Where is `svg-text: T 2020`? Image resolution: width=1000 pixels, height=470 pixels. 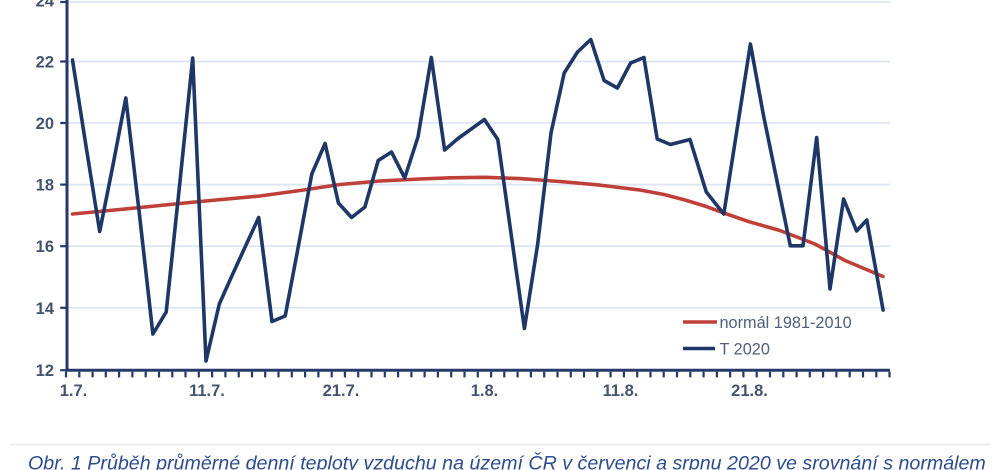 svg-text: T 2020 is located at coordinates (745, 350).